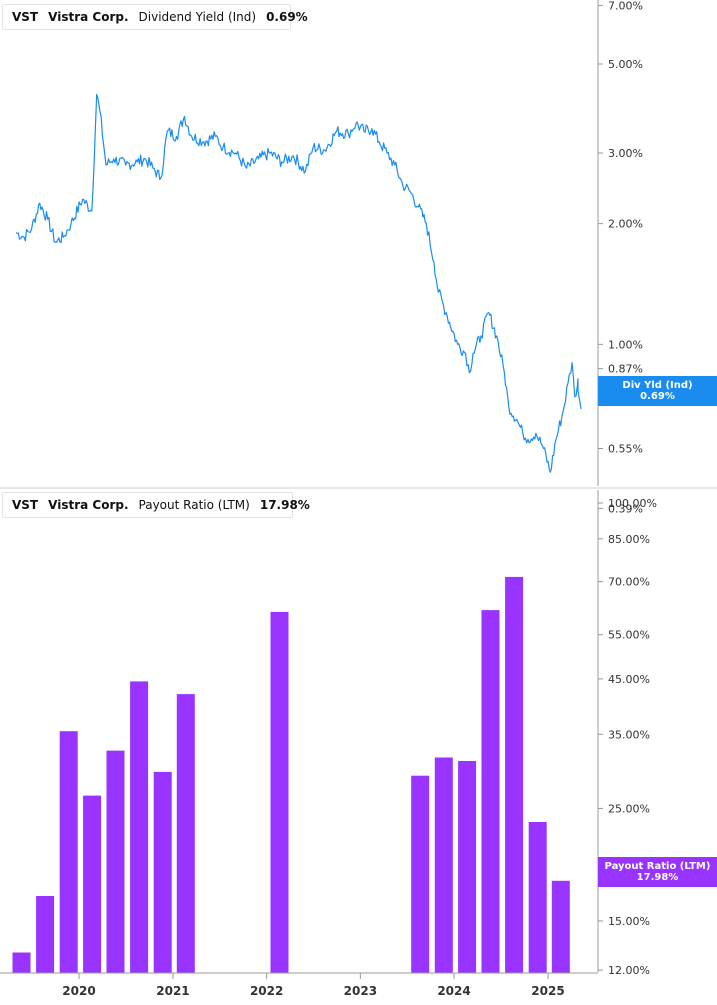 Image resolution: width=717 pixels, height=1005 pixels. What do you see at coordinates (197, 17) in the screenshot?
I see `yield-legend-metric: Dividend Yield (Ind)` at bounding box center [197, 17].